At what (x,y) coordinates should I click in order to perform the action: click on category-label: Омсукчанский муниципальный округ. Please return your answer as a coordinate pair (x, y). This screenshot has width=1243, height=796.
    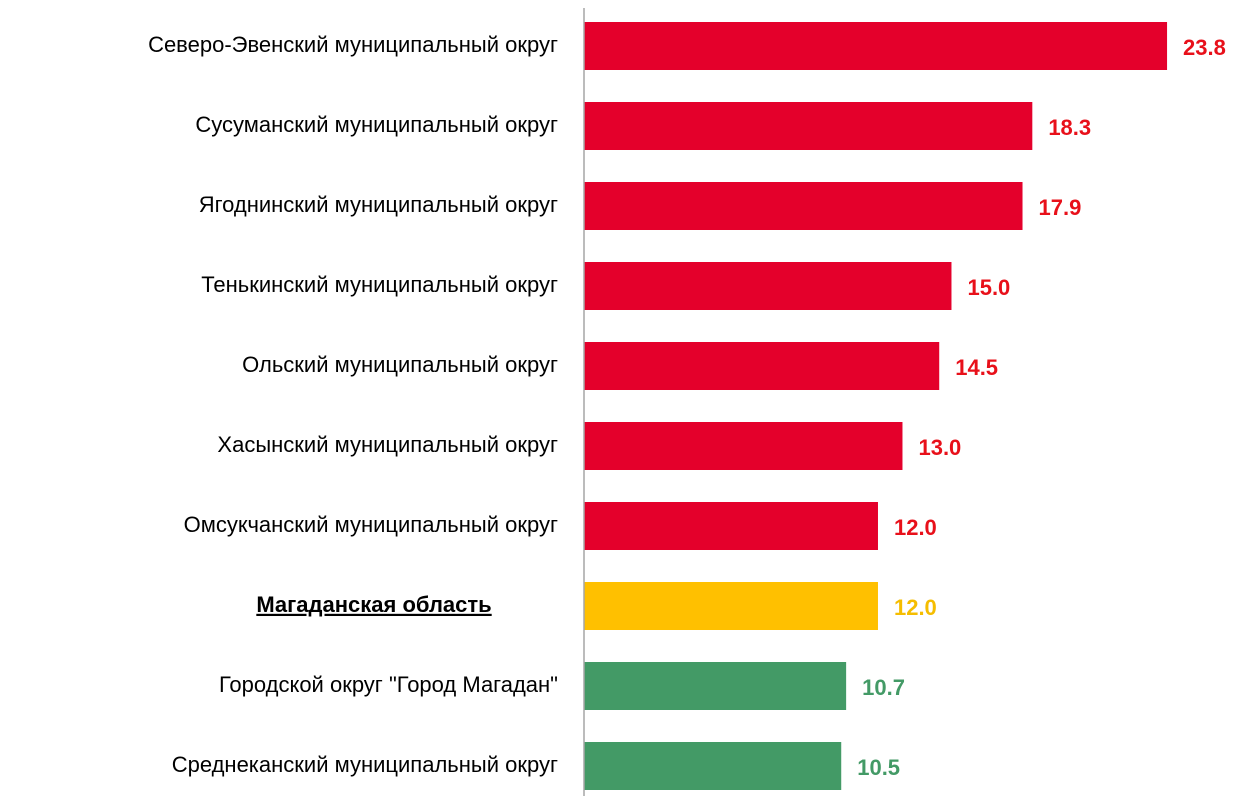
    Looking at the image, I should click on (371, 524).